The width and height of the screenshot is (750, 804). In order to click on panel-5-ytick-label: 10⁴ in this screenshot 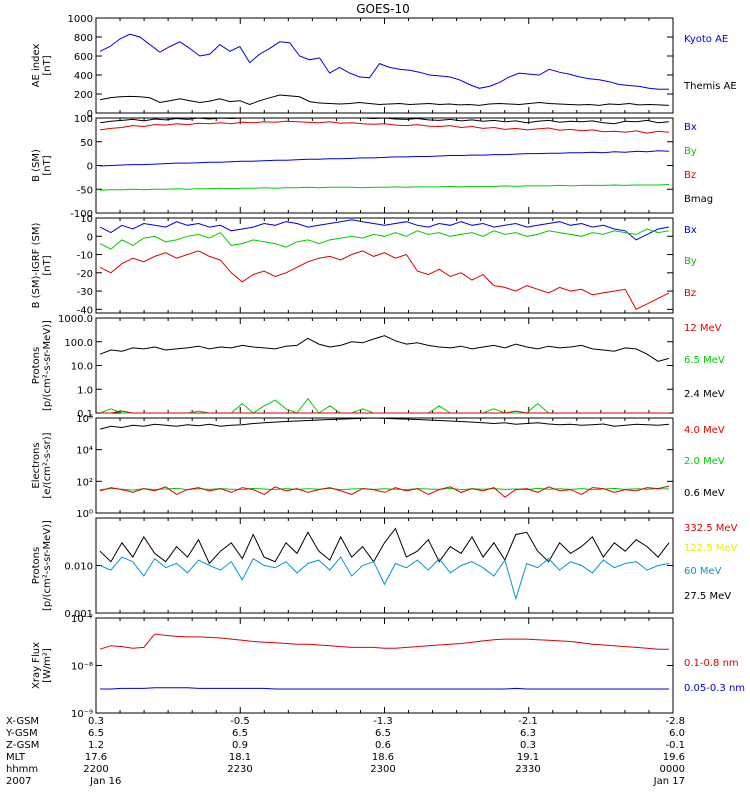, I will do `click(84, 451)`.